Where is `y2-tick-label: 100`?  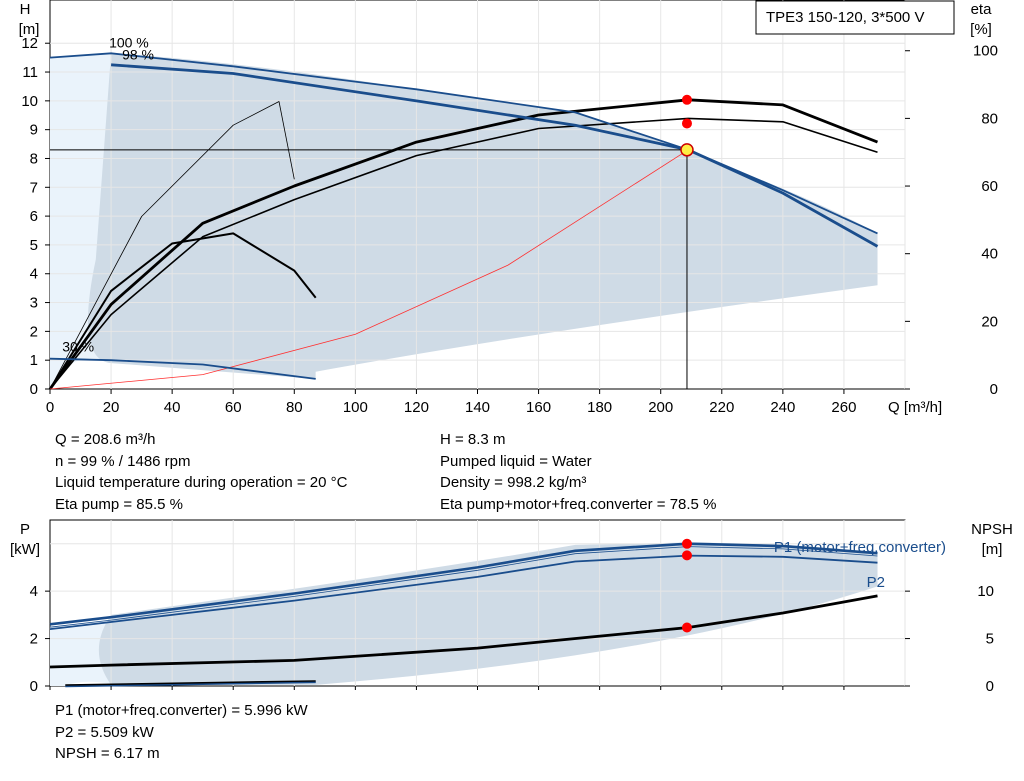 y2-tick-label: 100 is located at coordinates (985, 51).